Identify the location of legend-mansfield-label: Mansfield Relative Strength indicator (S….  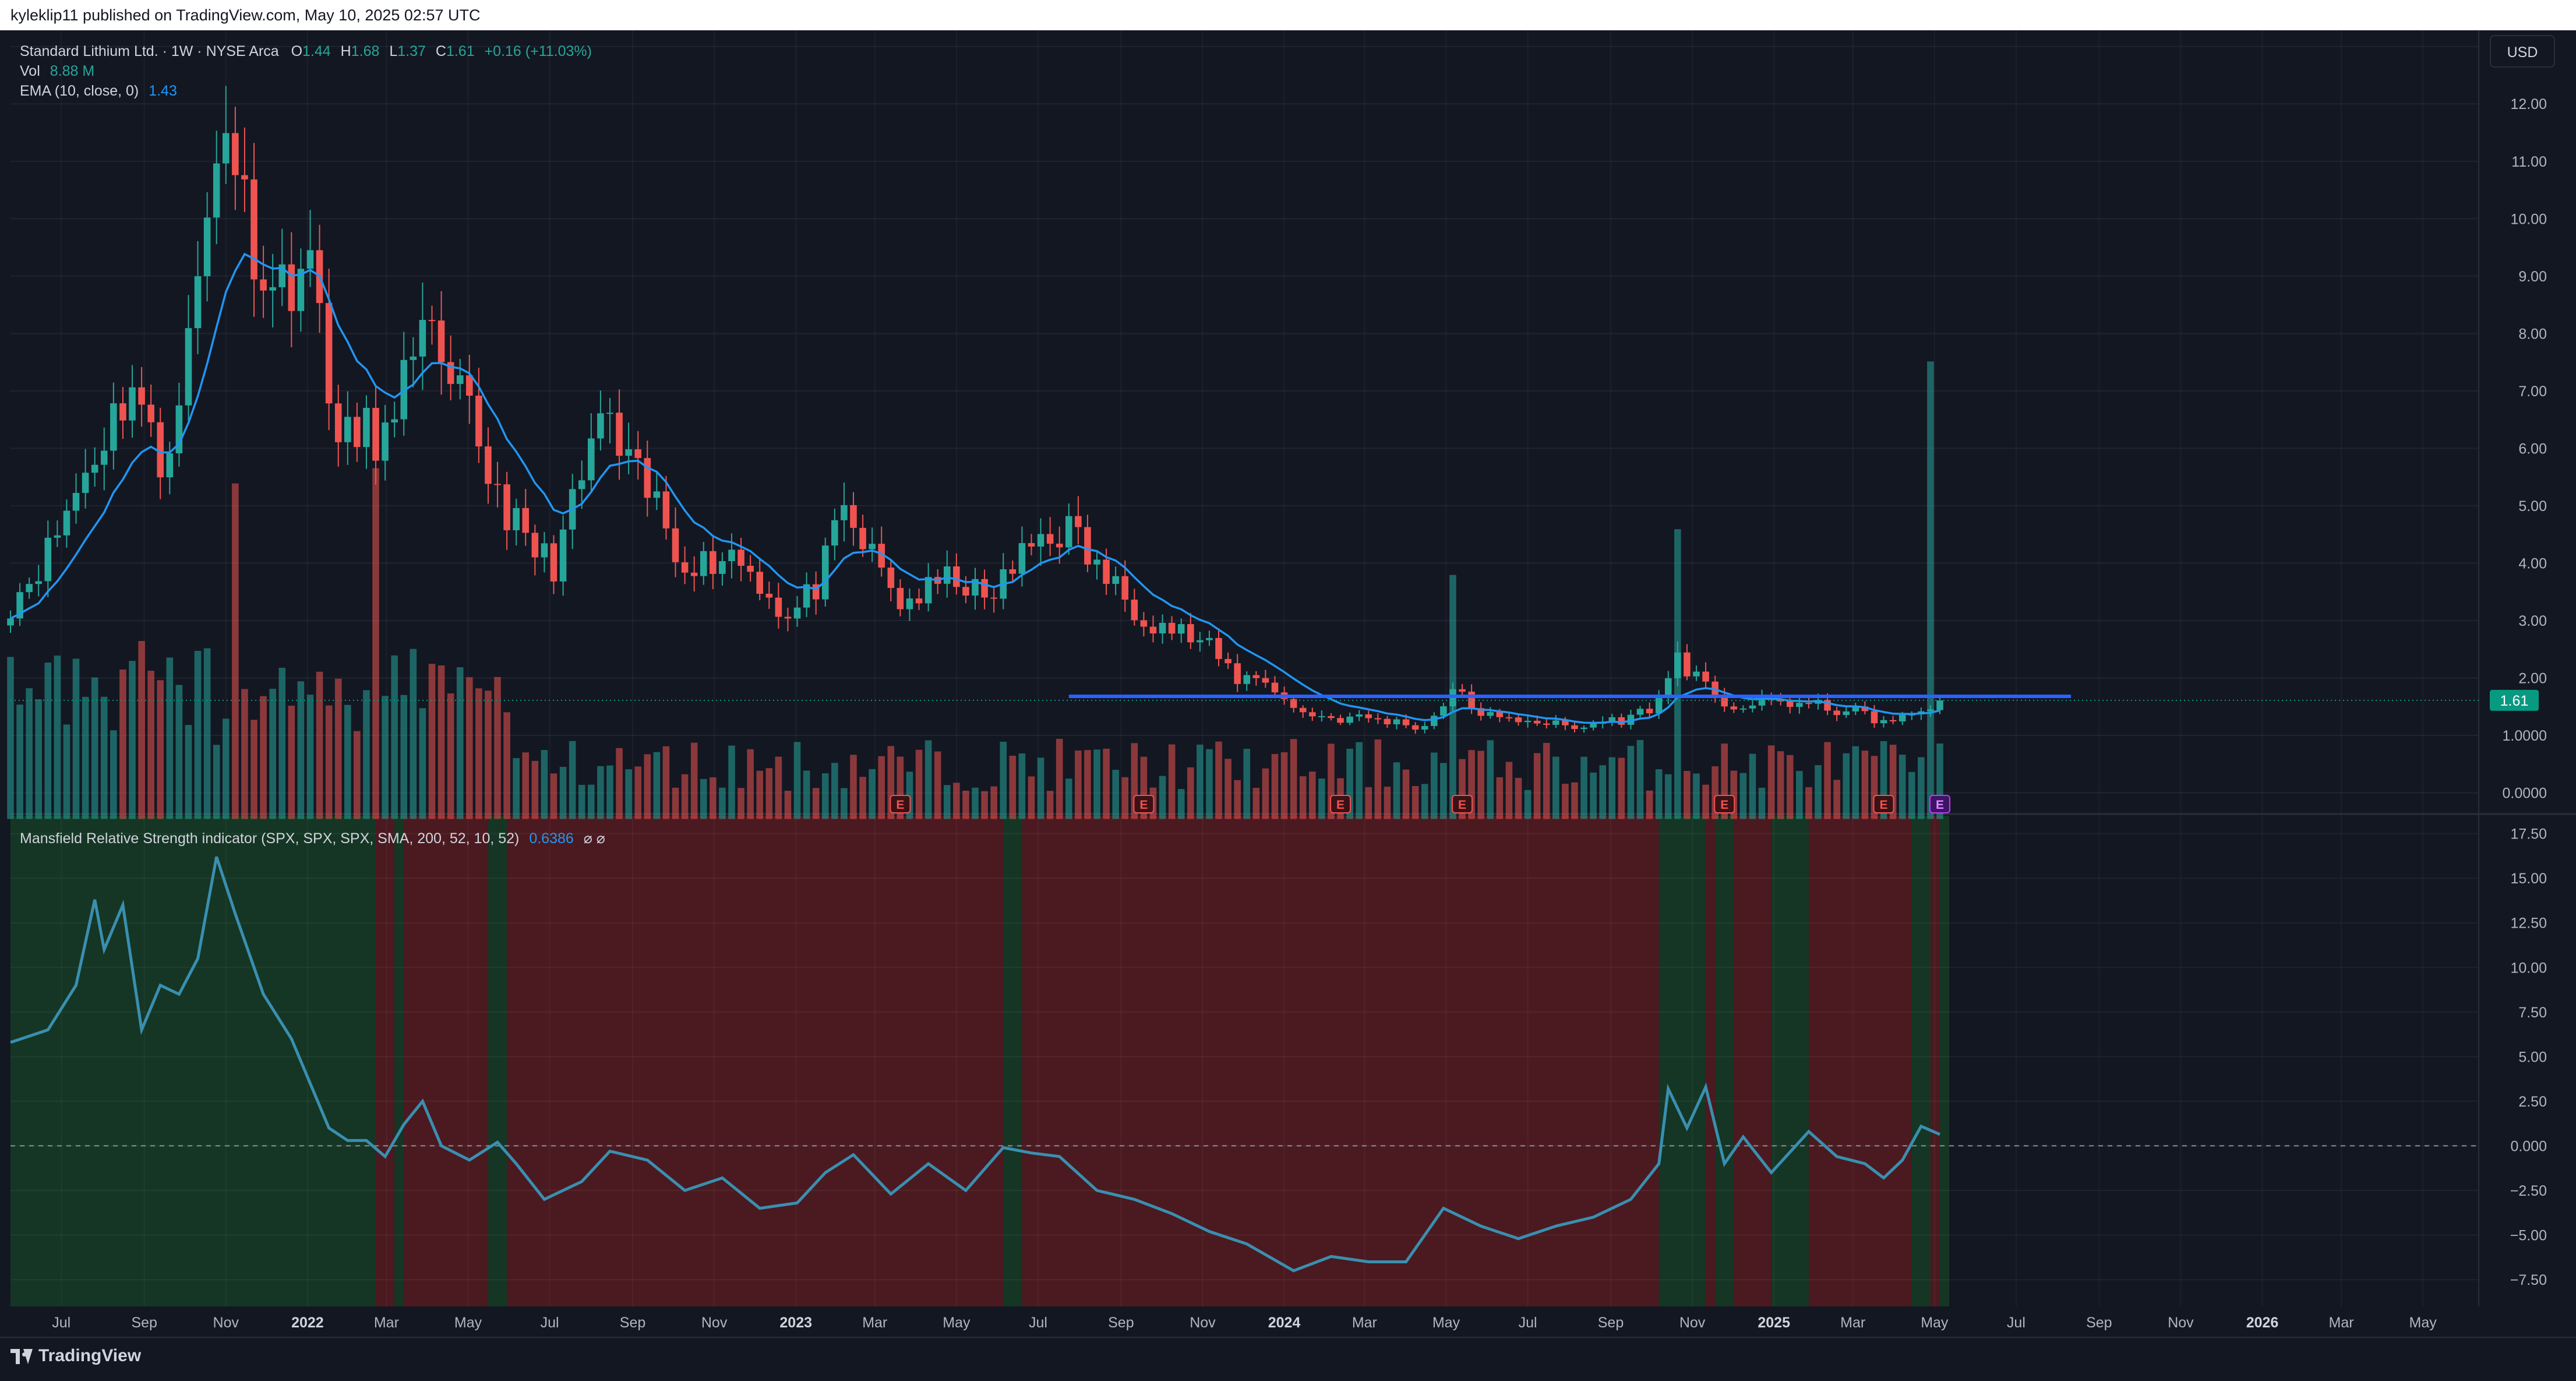
(270, 839).